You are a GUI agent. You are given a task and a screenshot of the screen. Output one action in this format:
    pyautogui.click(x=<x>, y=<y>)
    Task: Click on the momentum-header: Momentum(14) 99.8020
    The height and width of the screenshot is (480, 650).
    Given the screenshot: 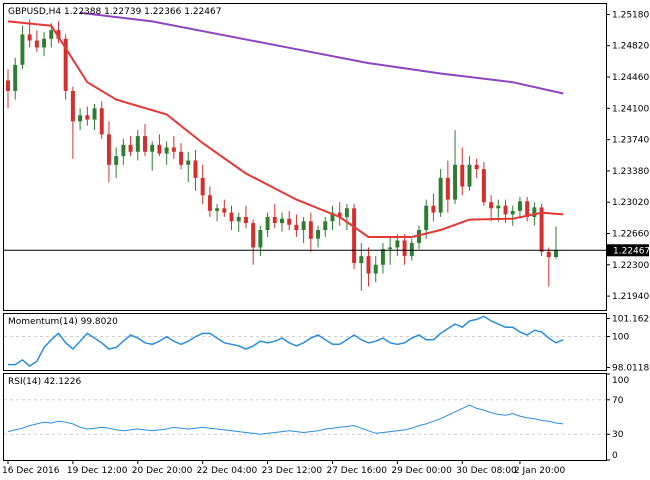 What is the action you would take?
    pyautogui.click(x=63, y=322)
    